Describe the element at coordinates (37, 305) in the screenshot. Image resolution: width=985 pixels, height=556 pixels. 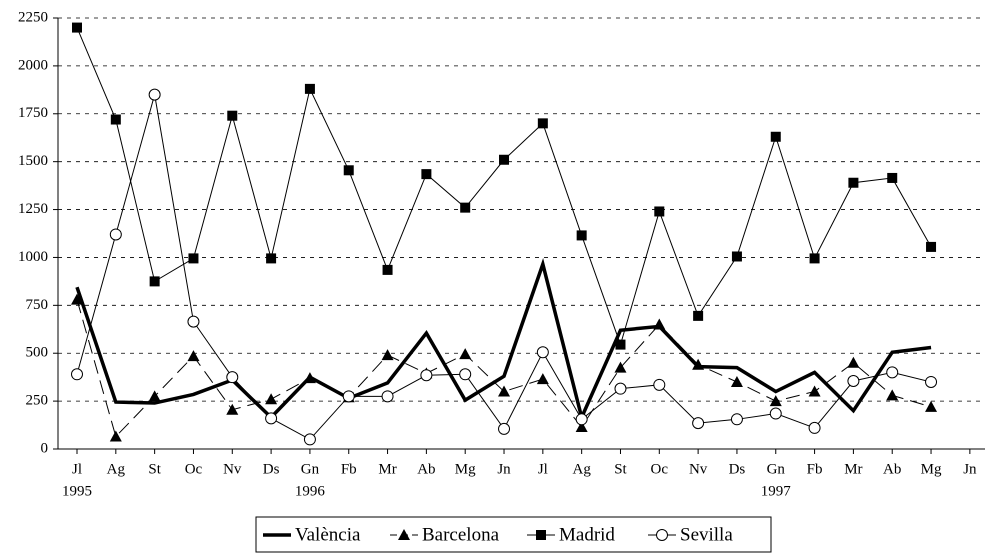
I see `y-tick-label: 750` at that location.